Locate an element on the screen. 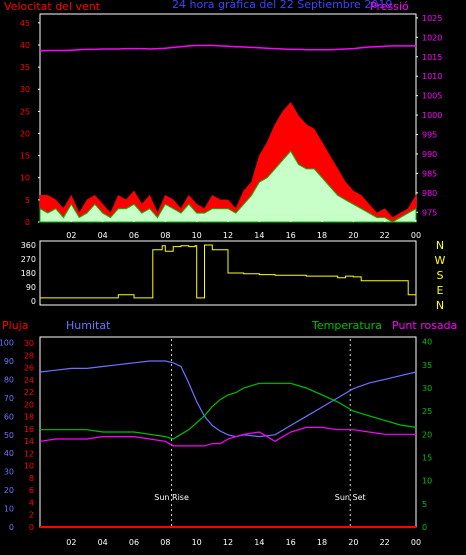  x-tick-label-bottom: 10 is located at coordinates (197, 542).